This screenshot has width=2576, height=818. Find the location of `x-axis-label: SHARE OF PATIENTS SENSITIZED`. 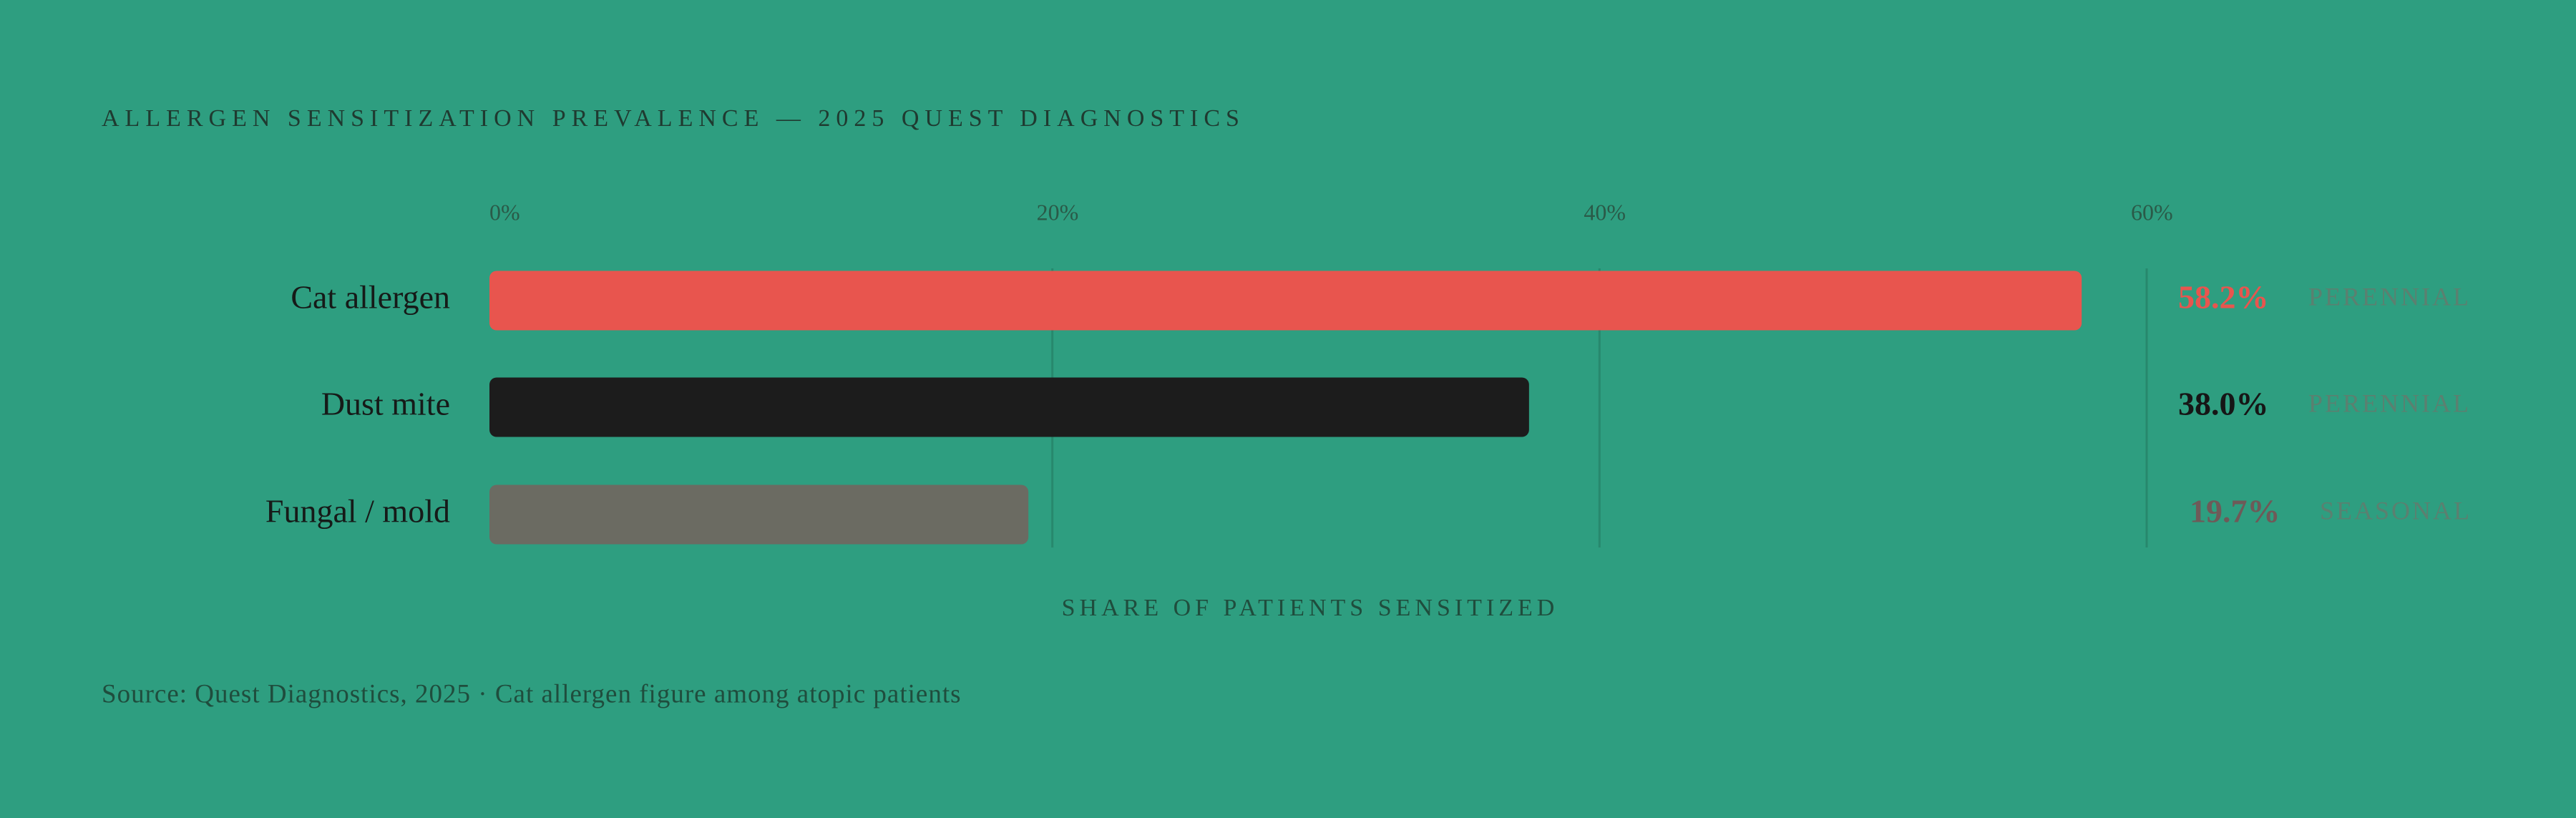

x-axis-label: SHARE OF PATIENTS SENSITIZED is located at coordinates (1310, 608).